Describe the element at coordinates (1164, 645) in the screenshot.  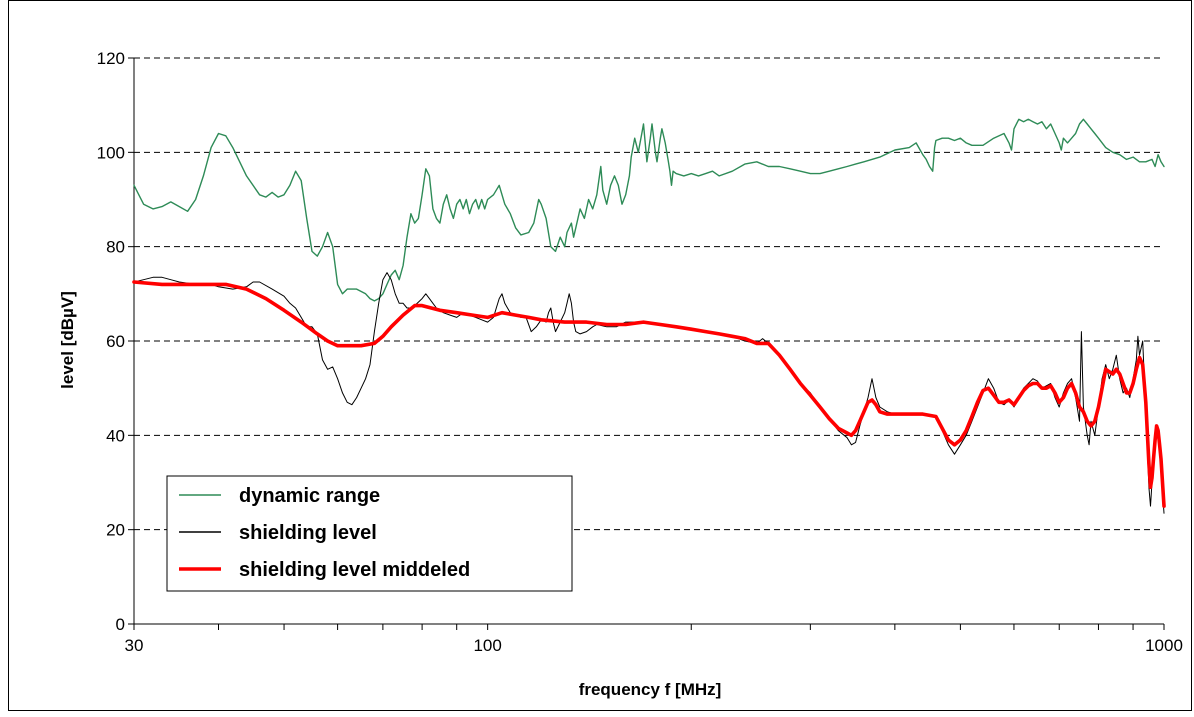
I see `x-tick-label-1000: 1000` at that location.